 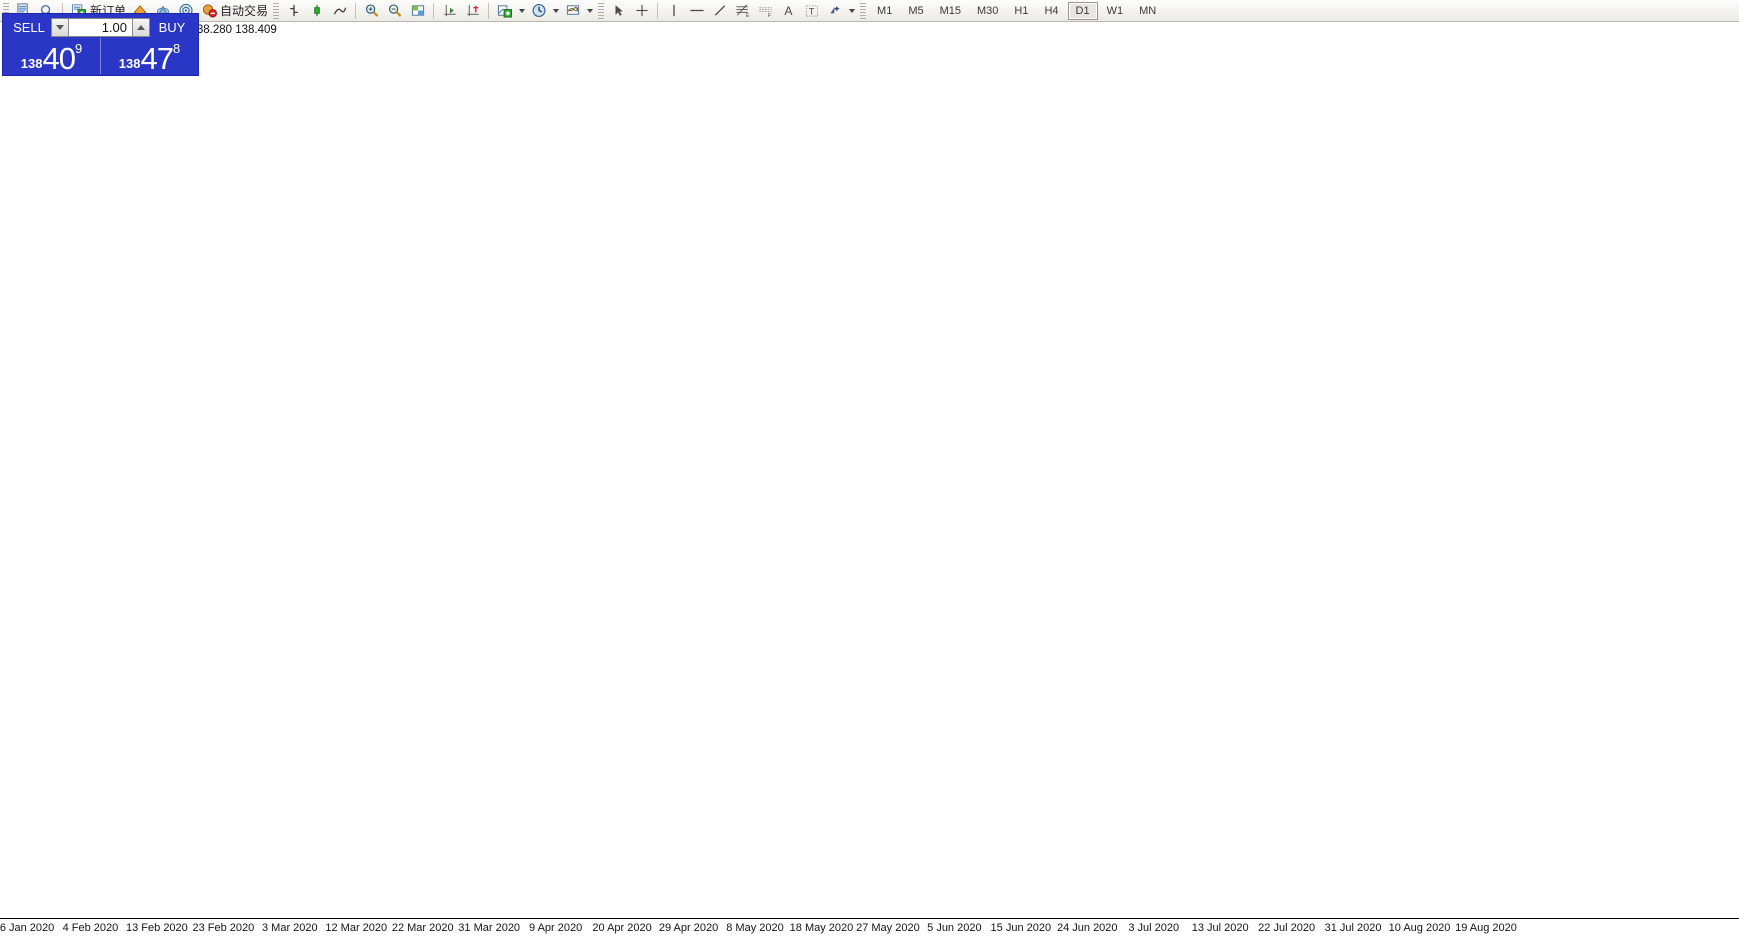 I want to click on trendline-icon, so click(x=719, y=10).